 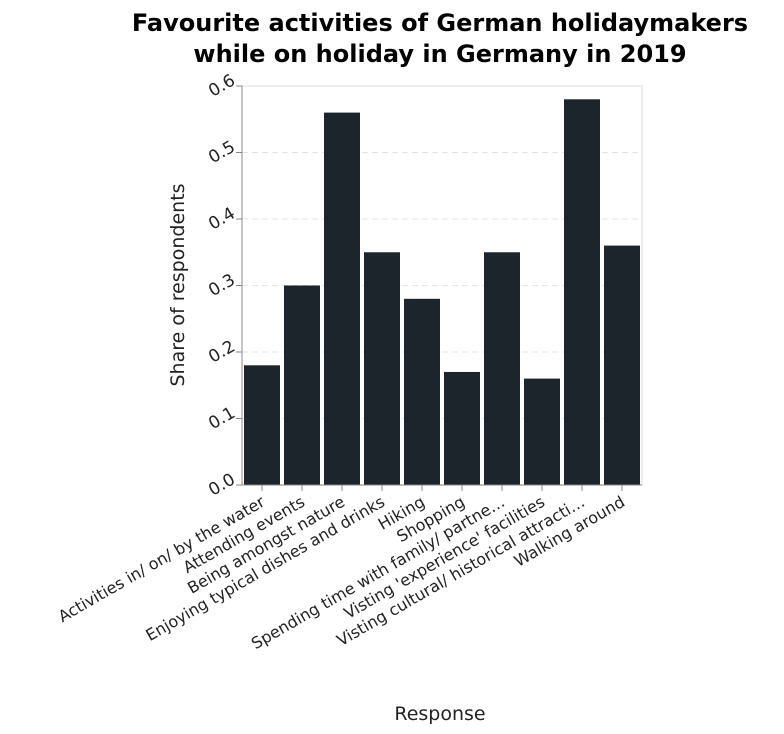 I want to click on y-tick-label: 0.2, so click(x=221, y=352).